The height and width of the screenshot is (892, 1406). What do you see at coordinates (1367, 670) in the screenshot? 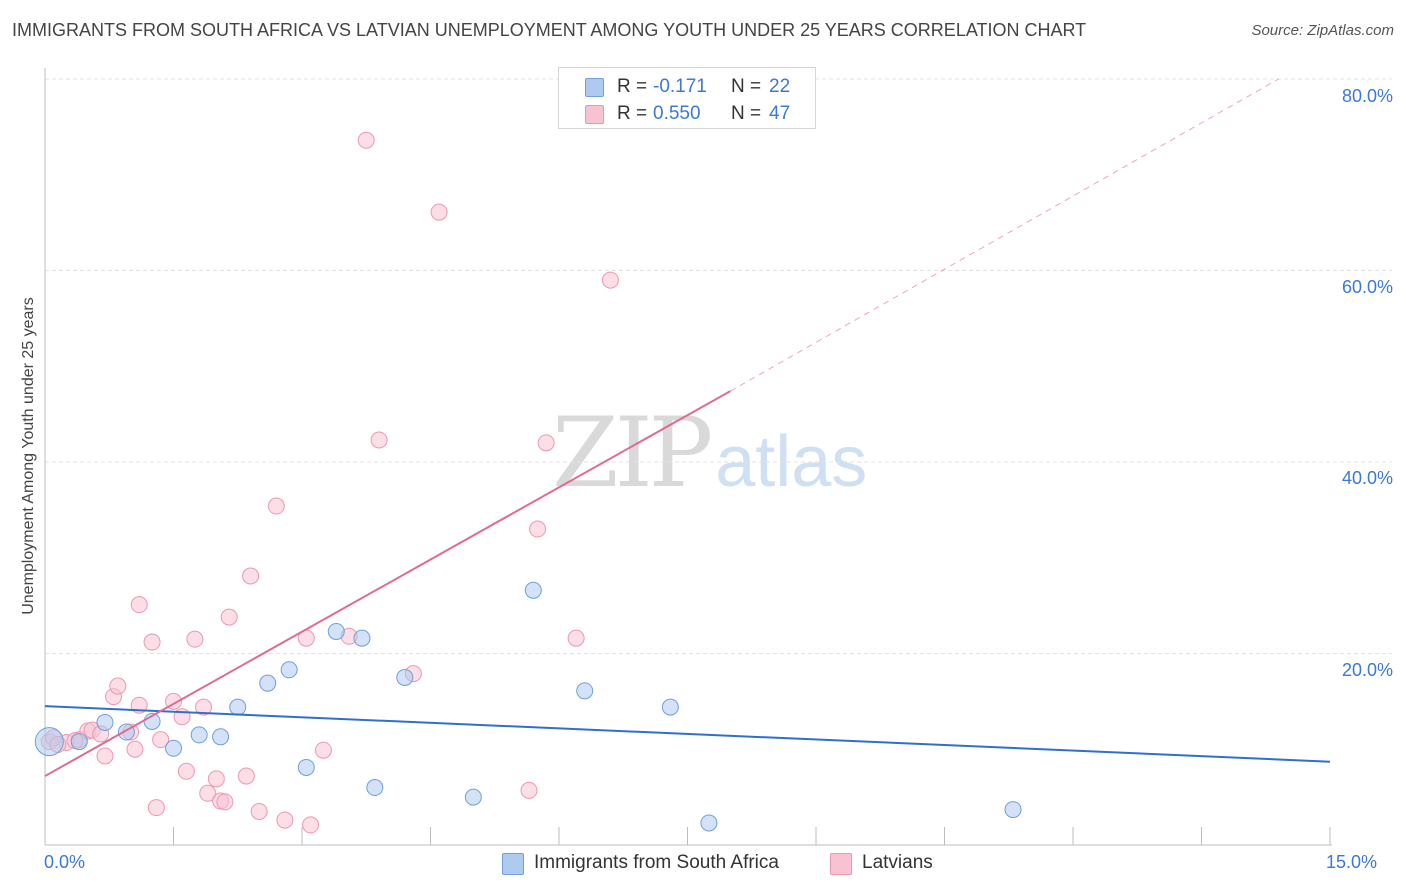
I see `y-tick-label-20: 20.0%` at bounding box center [1367, 670].